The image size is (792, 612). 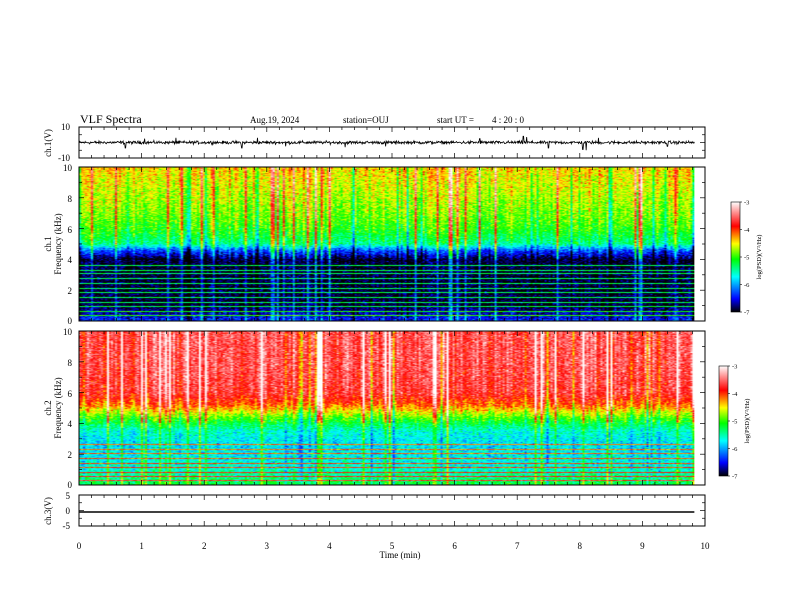 What do you see at coordinates (141, 546) in the screenshot?
I see `x-tick-label: 1` at bounding box center [141, 546].